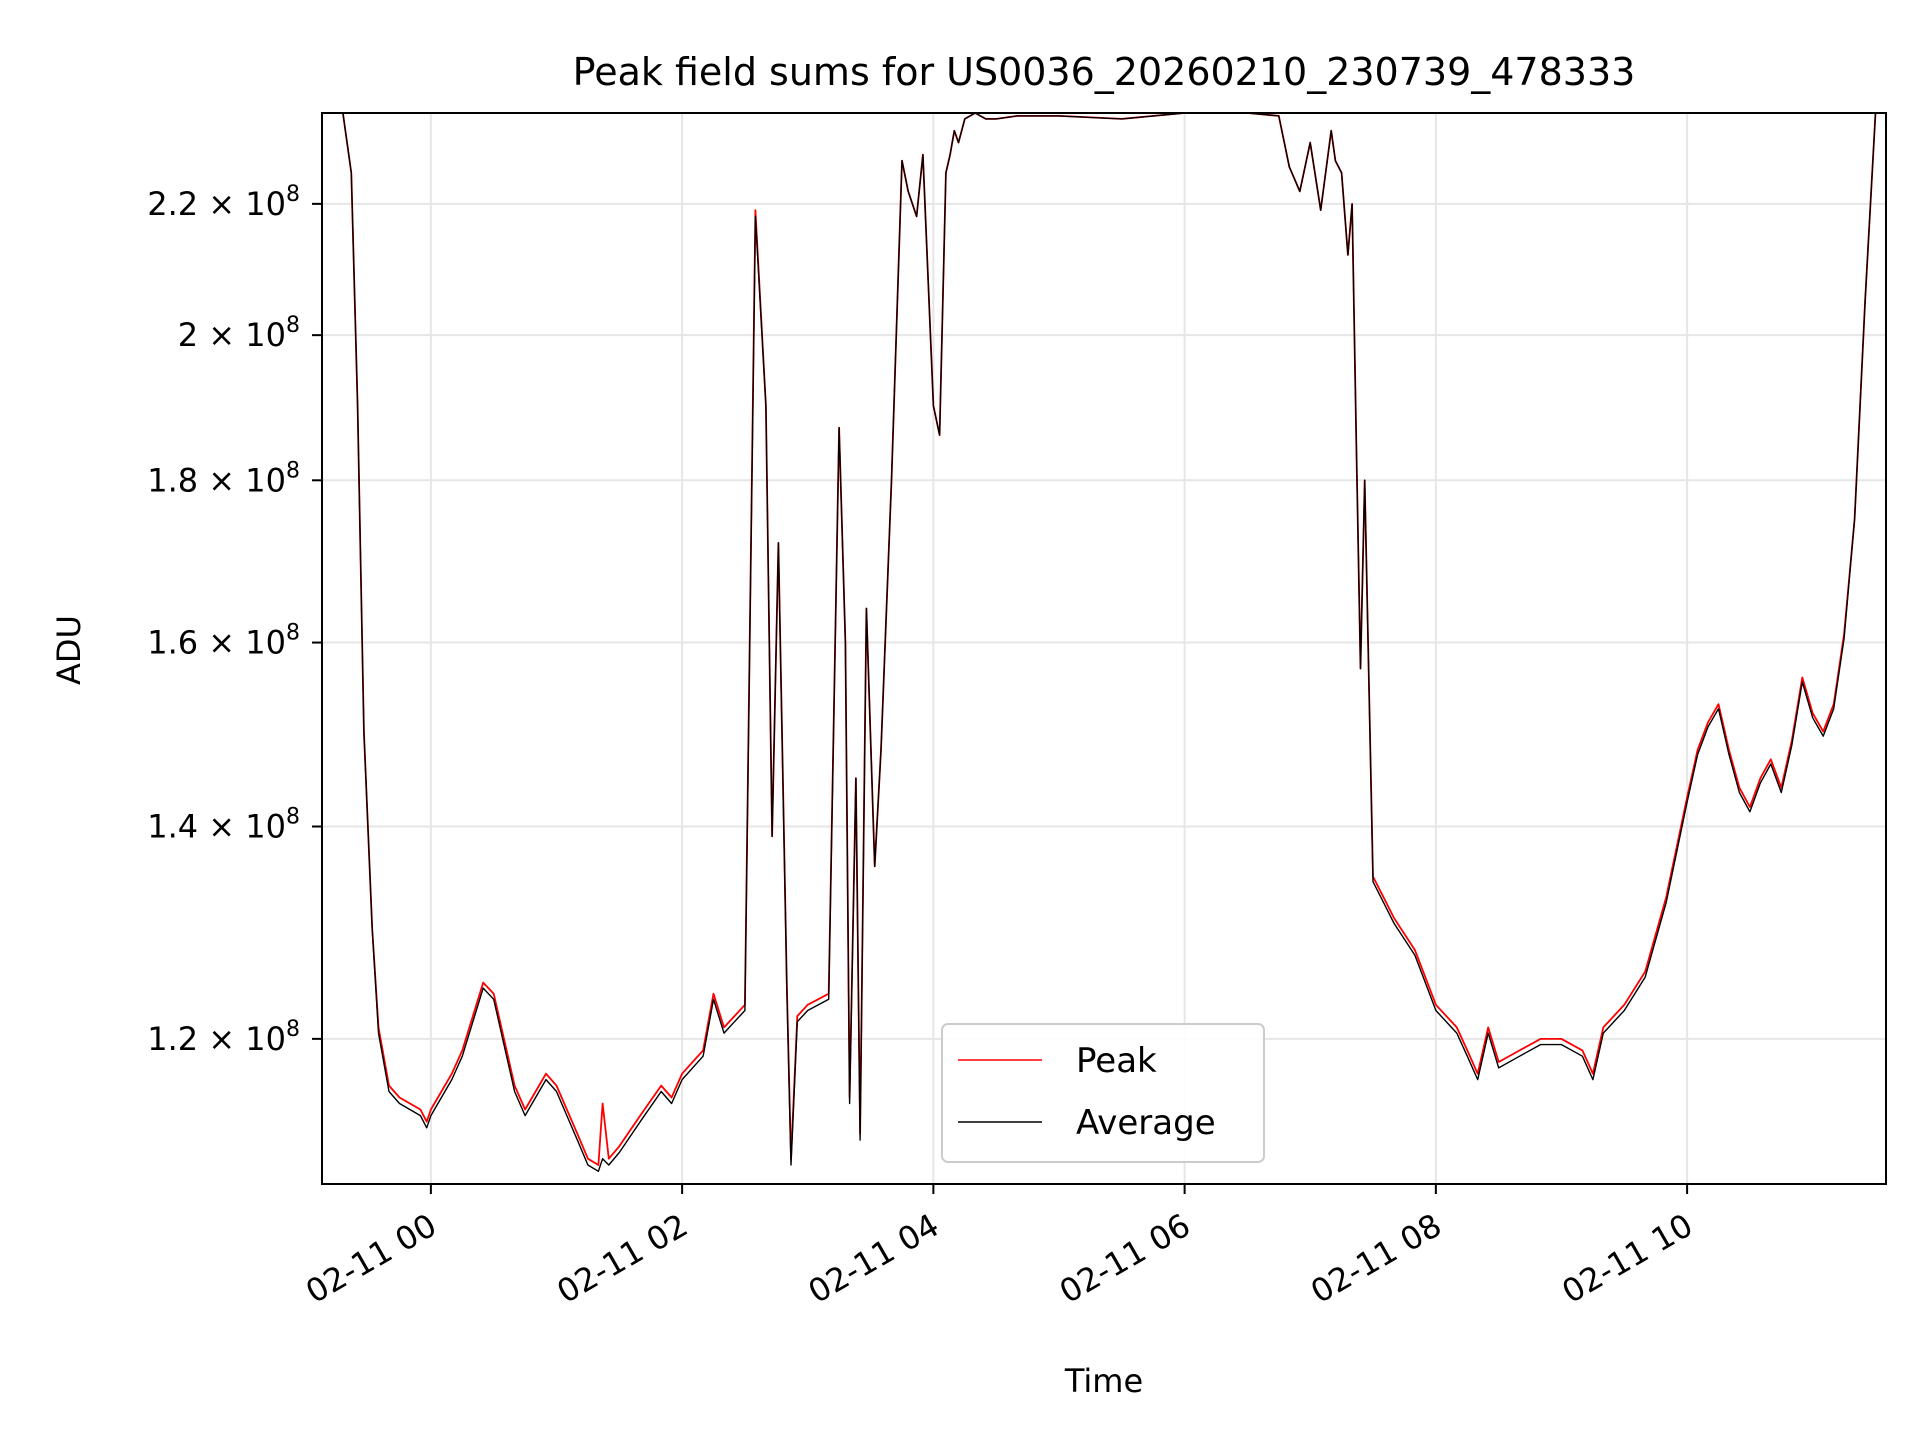  I want to click on x-axis-label: Time, so click(1103, 1381).